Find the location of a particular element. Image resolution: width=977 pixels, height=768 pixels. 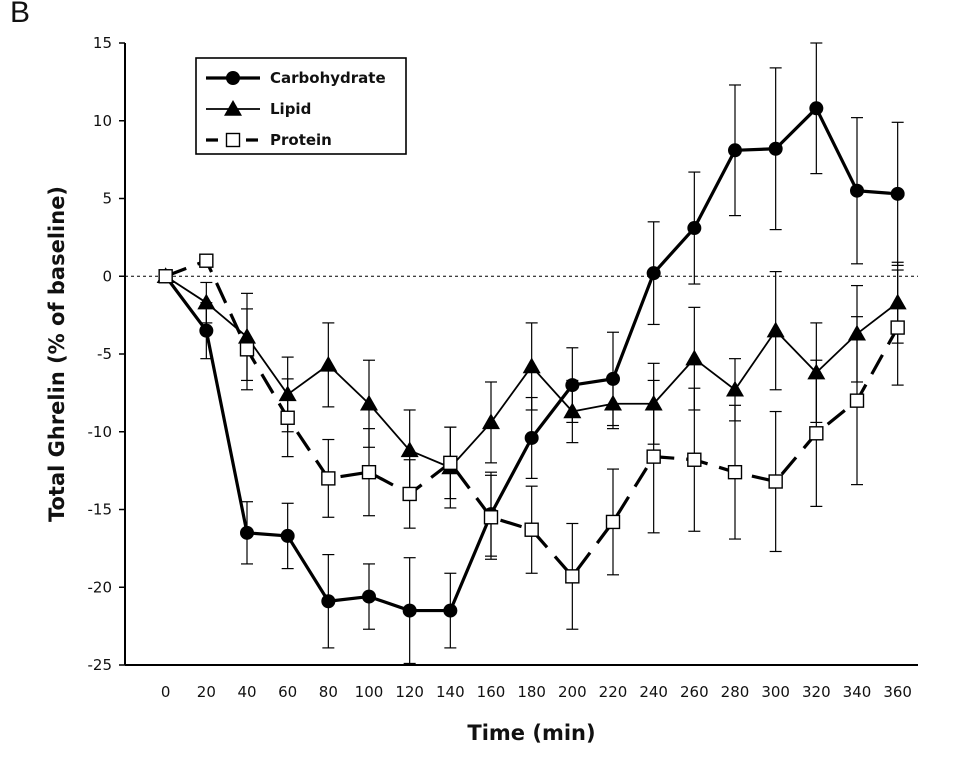

legend: Carbohydrate Lipid Protein is located at coordinates (301, 106).